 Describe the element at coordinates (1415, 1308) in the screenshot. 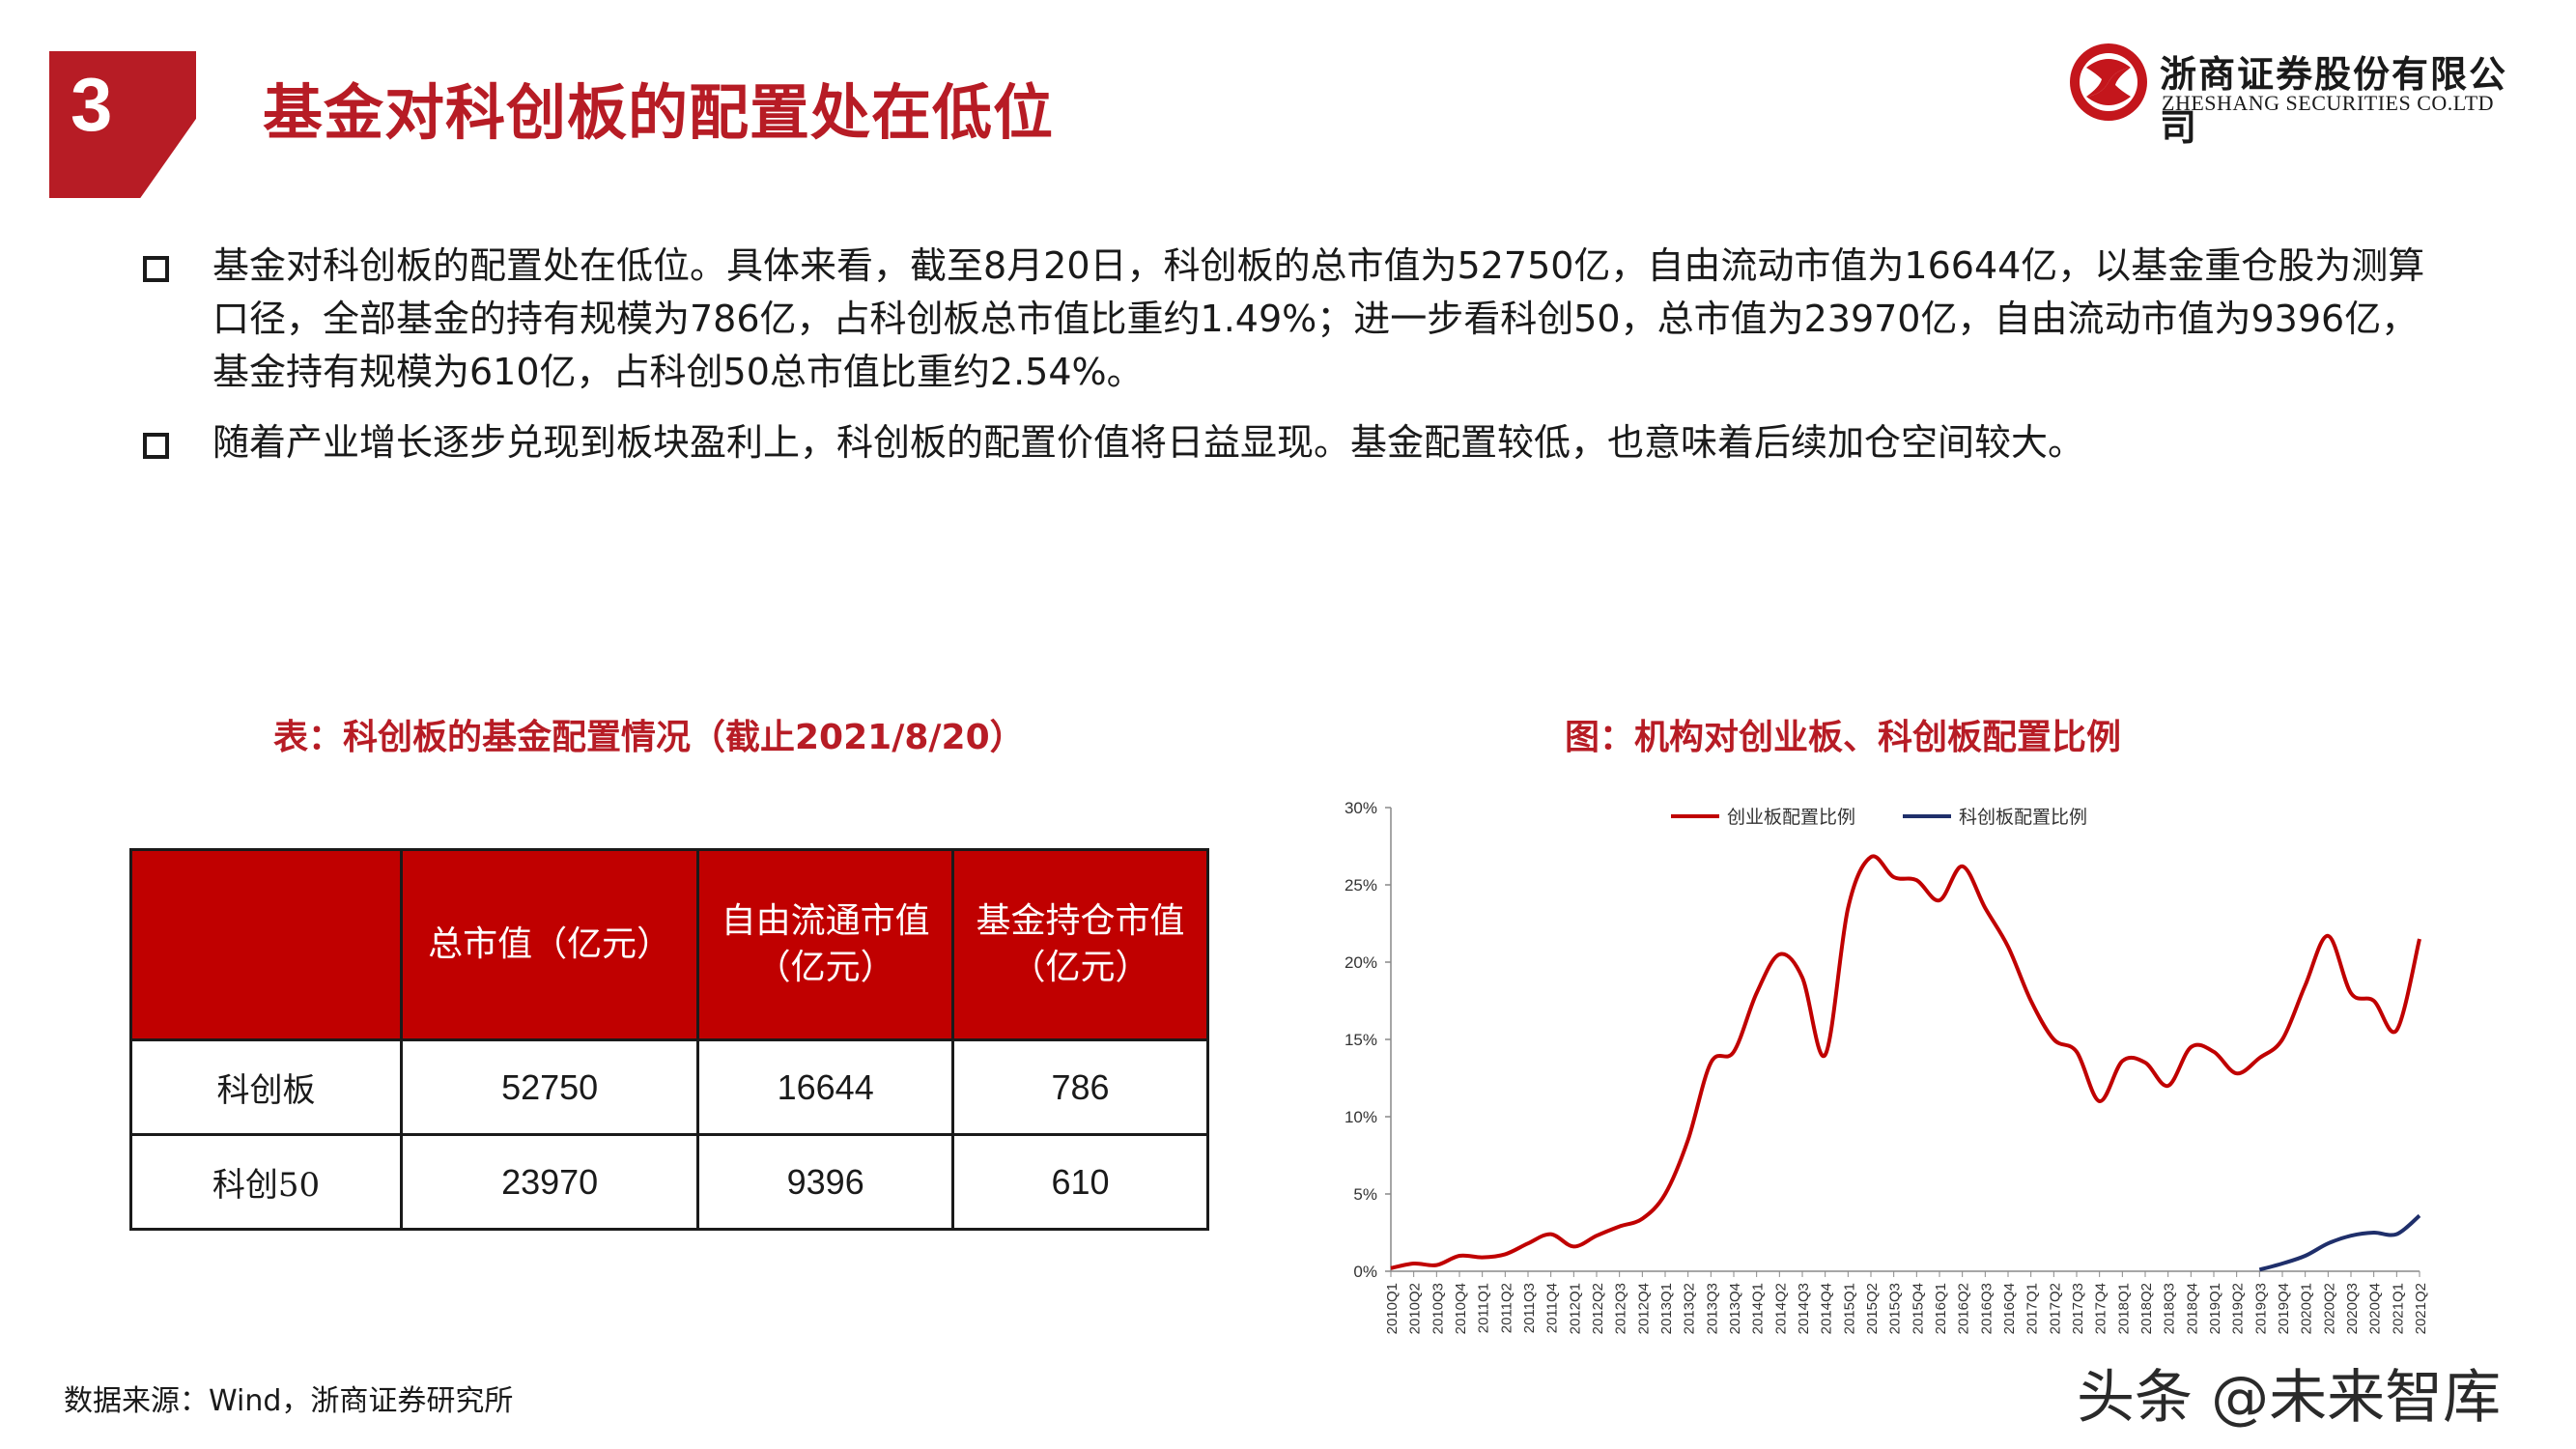

I see `x-tick-label: 2010Q2` at that location.